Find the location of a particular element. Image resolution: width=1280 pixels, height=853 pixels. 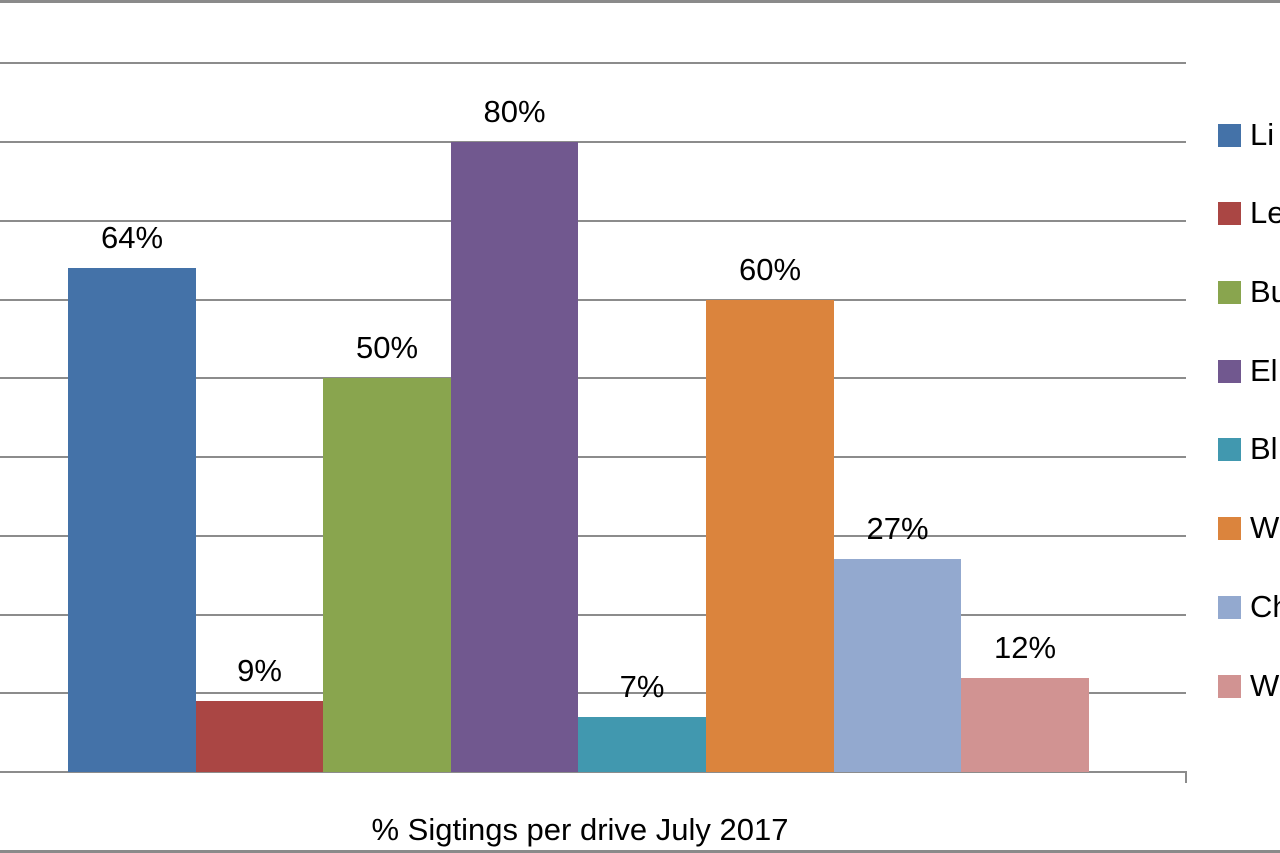

legend-item: Bl is located at coordinates (1248, 449).